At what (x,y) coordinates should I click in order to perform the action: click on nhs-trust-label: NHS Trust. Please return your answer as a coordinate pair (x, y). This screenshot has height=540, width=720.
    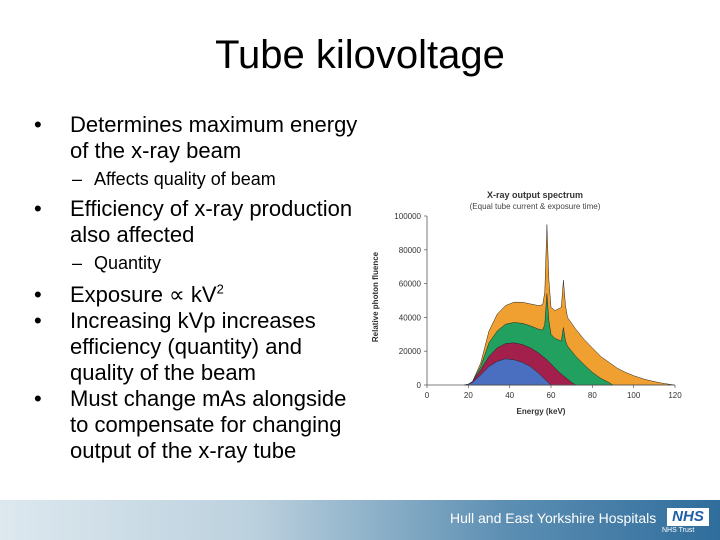
    Looking at the image, I should click on (678, 530).